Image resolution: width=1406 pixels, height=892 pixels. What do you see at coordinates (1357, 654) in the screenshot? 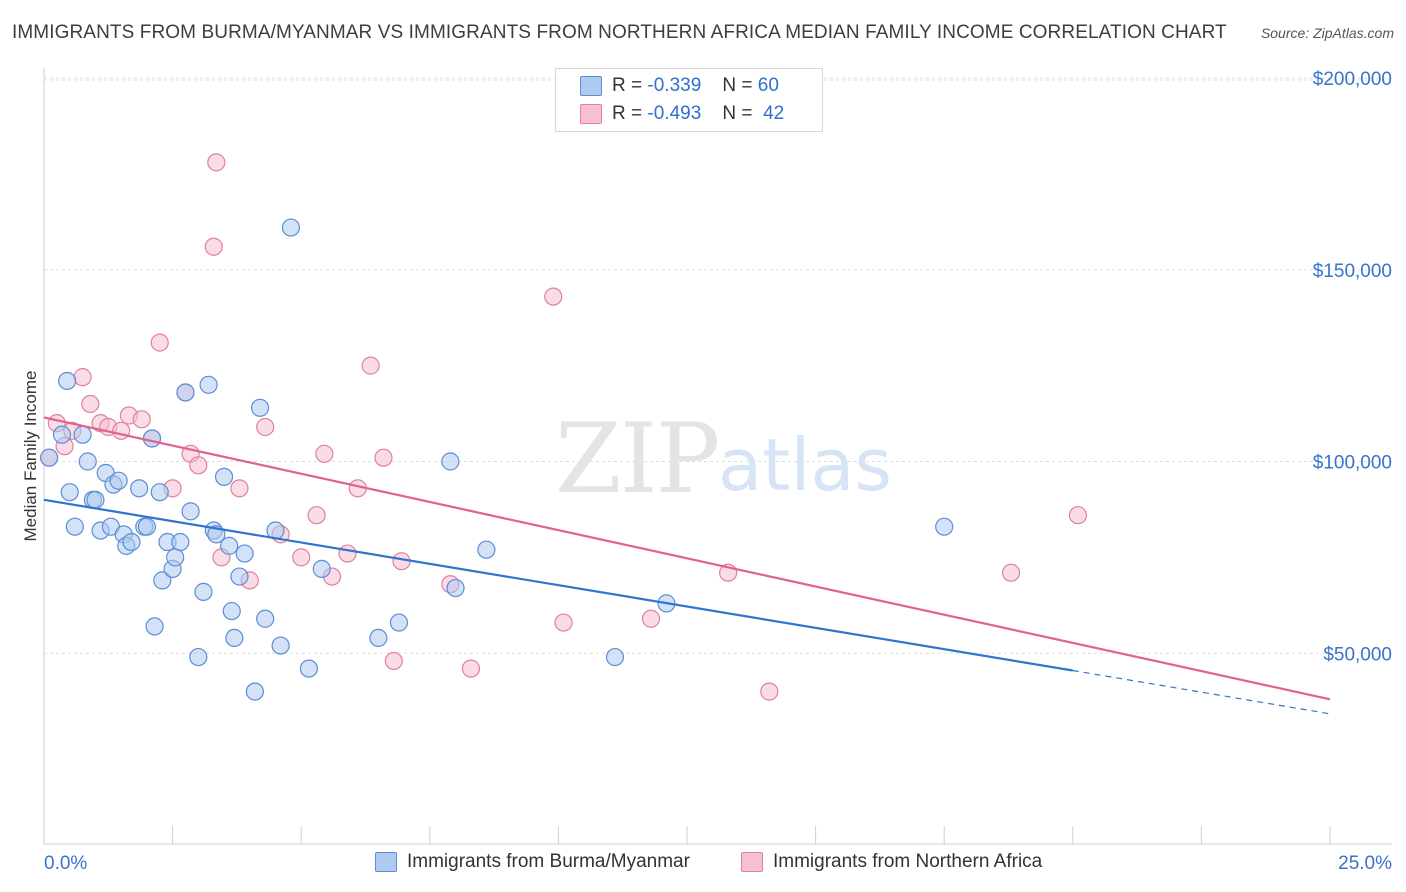
I see `y-tick-label: $50,000` at bounding box center [1357, 654].